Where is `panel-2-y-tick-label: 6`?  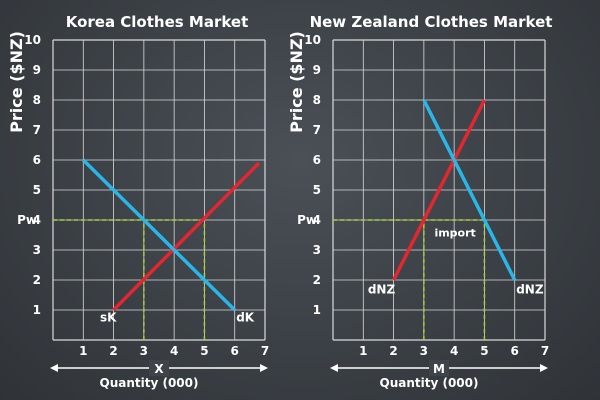
panel-2-y-tick-label: 6 is located at coordinates (317, 160).